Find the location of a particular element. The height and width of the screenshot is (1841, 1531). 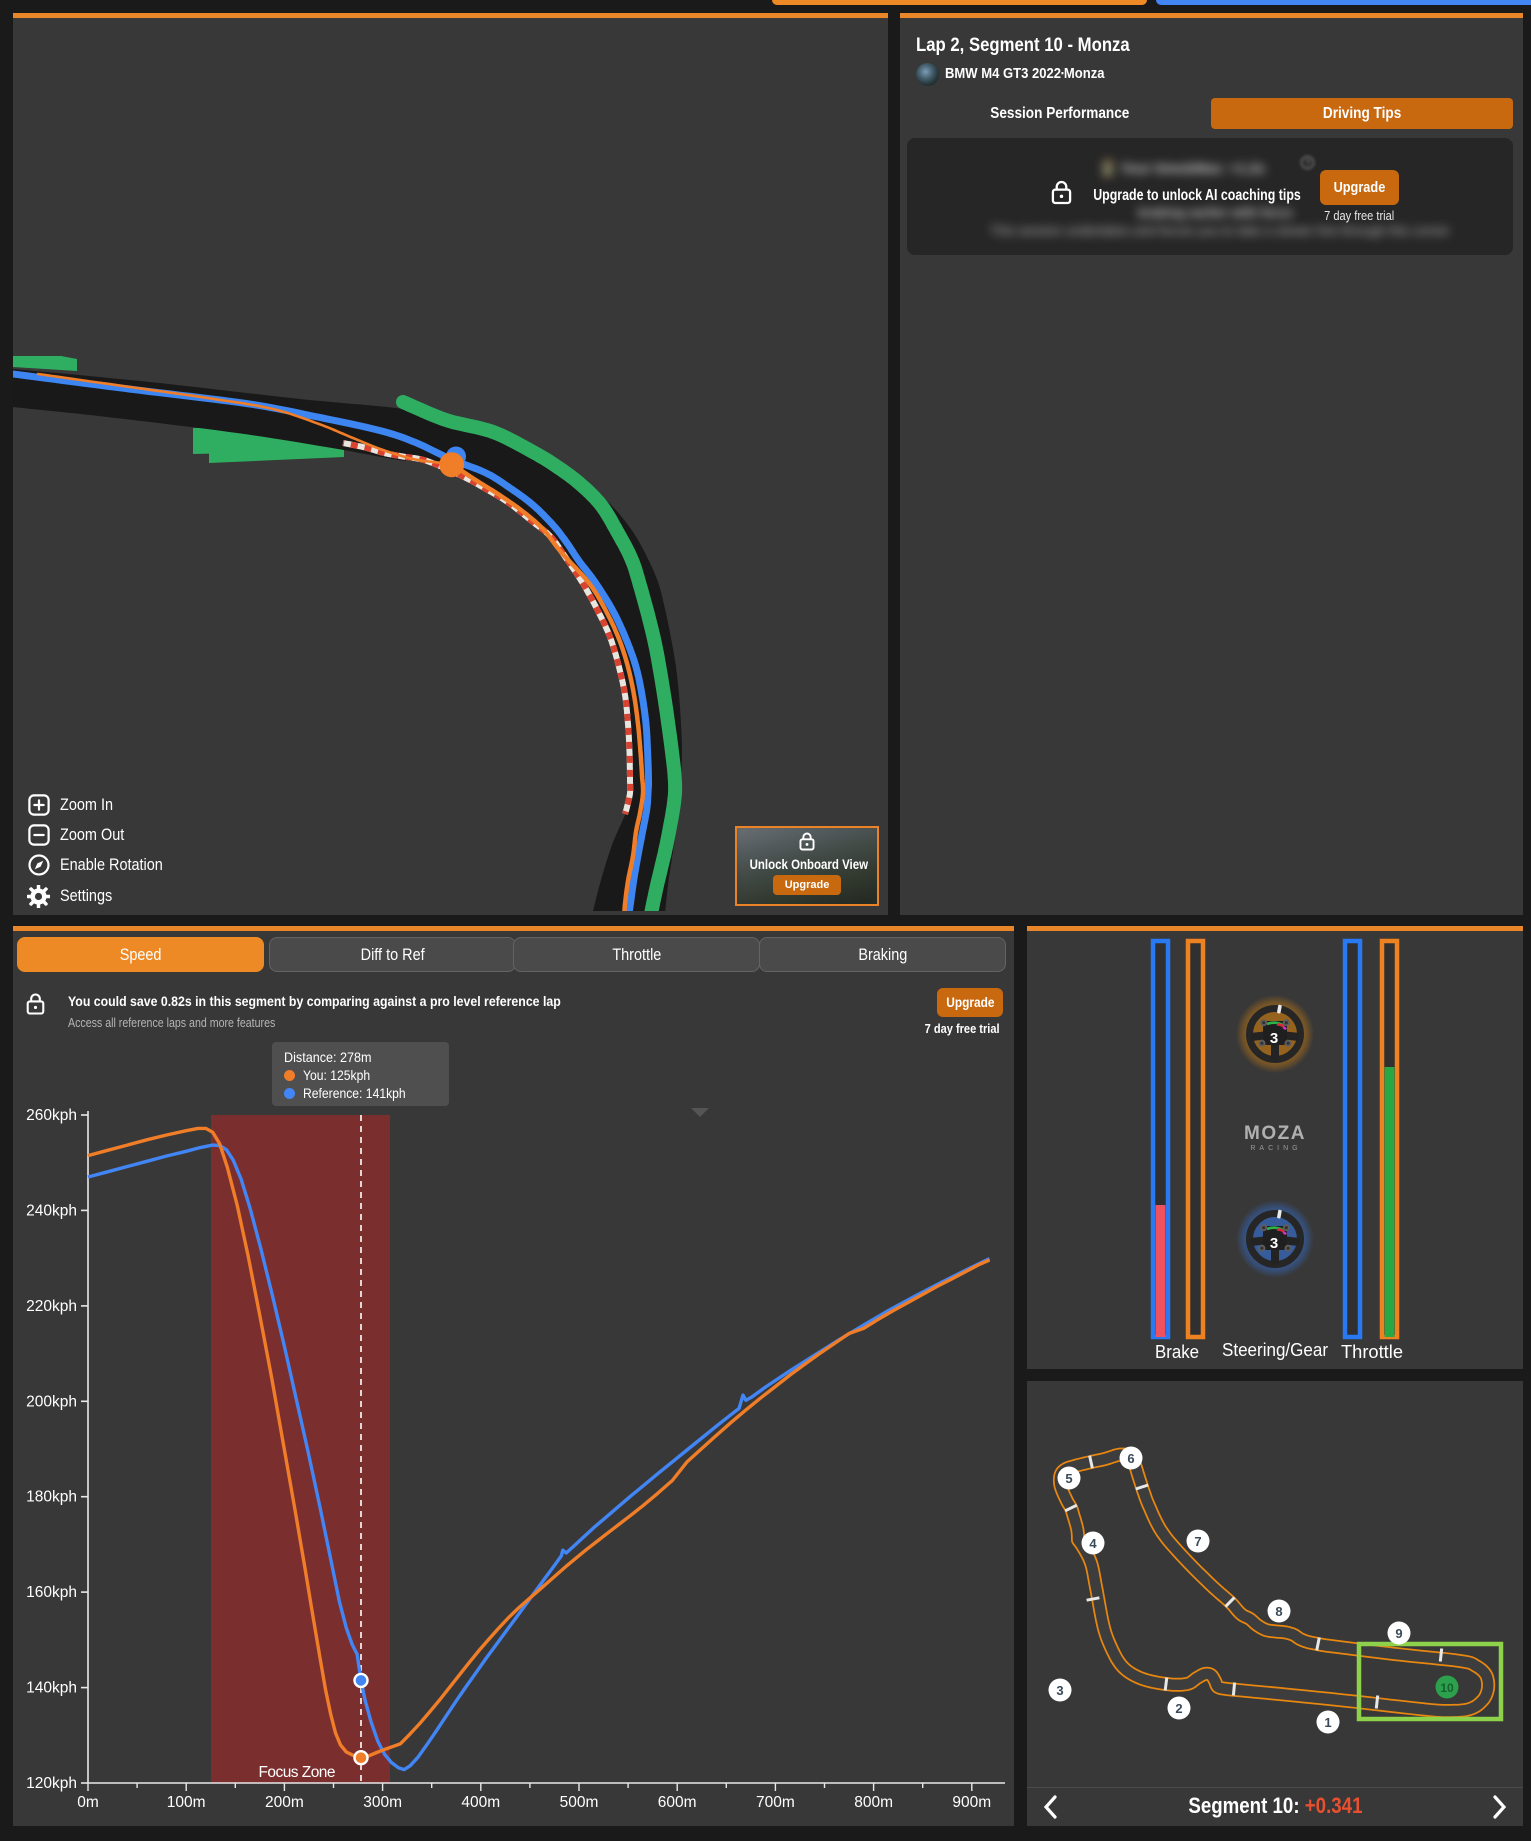

svg-text: 7 is located at coordinates (1197, 1541).